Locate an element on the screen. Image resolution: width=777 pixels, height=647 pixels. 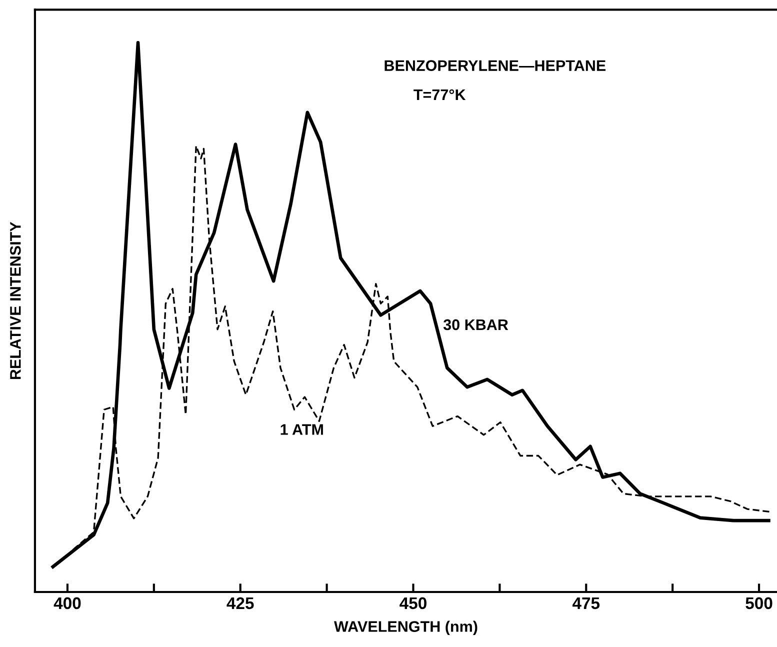
x-tick-label: 475 is located at coordinates (586, 603).